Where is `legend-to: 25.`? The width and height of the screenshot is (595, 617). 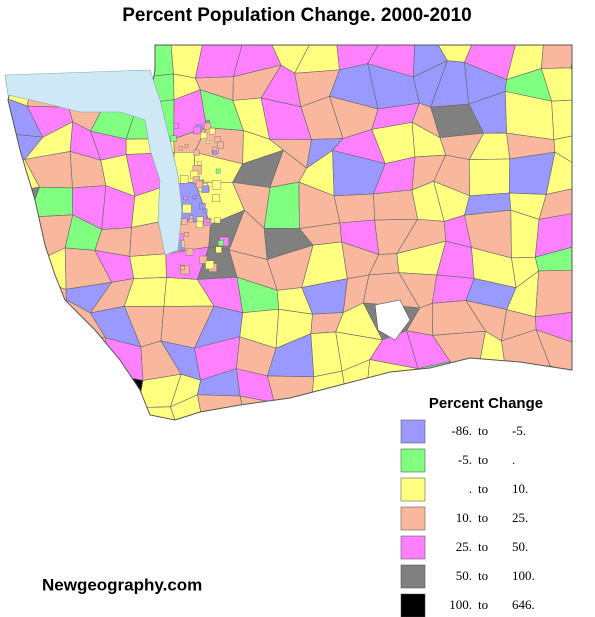 legend-to: 25. is located at coordinates (520, 517).